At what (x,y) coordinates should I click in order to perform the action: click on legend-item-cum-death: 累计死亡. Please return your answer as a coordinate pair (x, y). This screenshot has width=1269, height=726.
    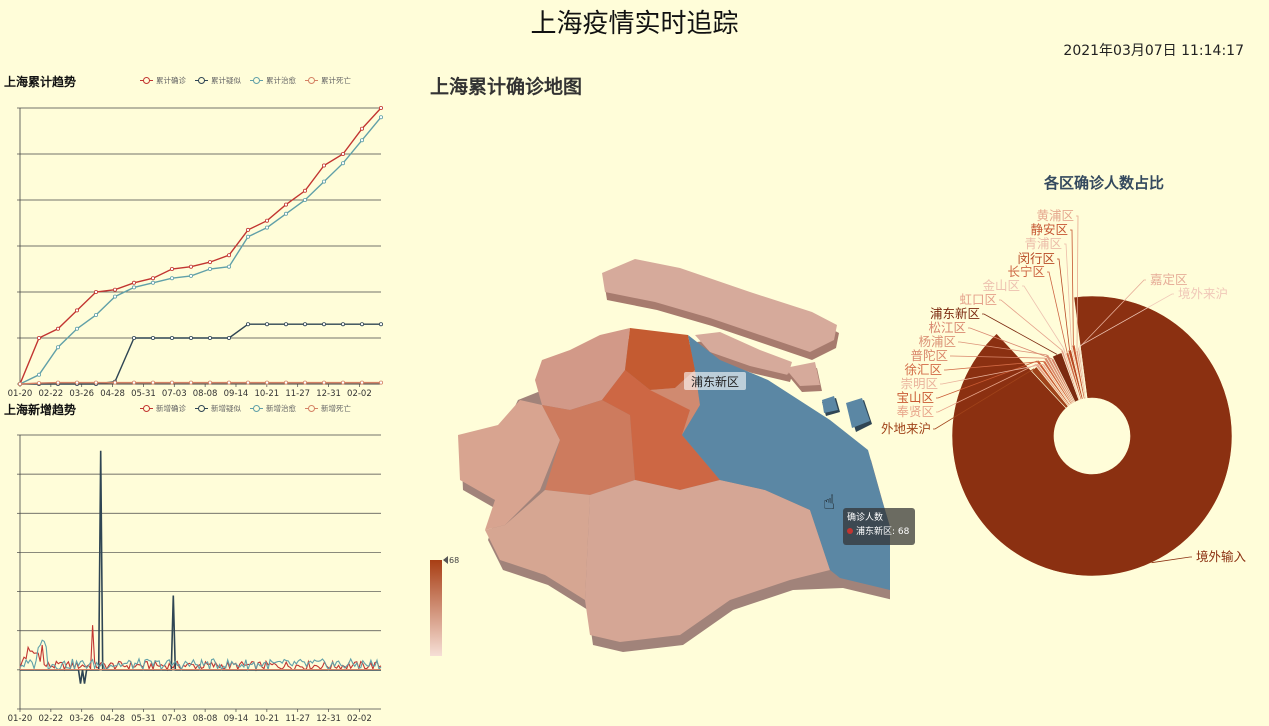
    Looking at the image, I should click on (328, 80).